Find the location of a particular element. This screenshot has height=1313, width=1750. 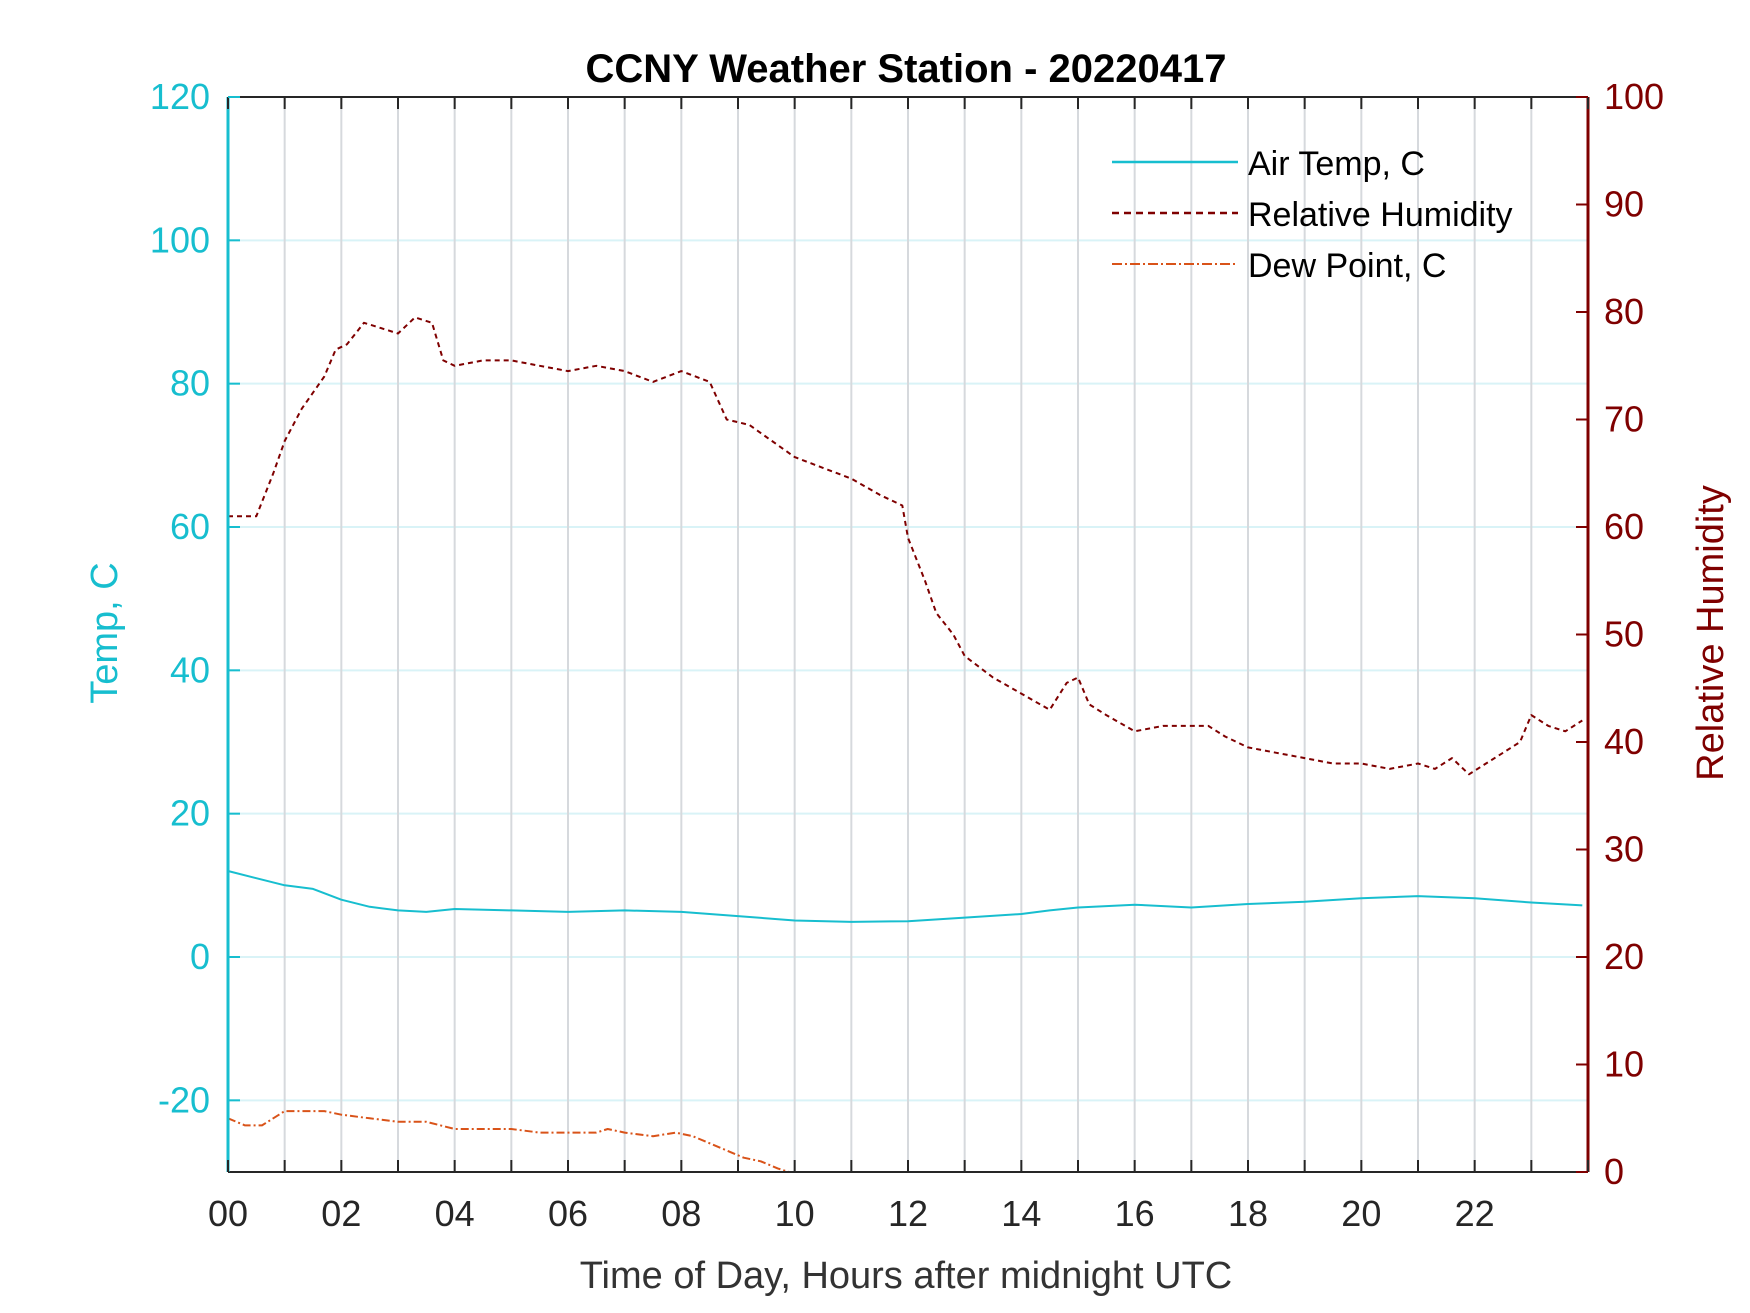

legend-label-air-temp: Air Temp, C is located at coordinates (1336, 164).